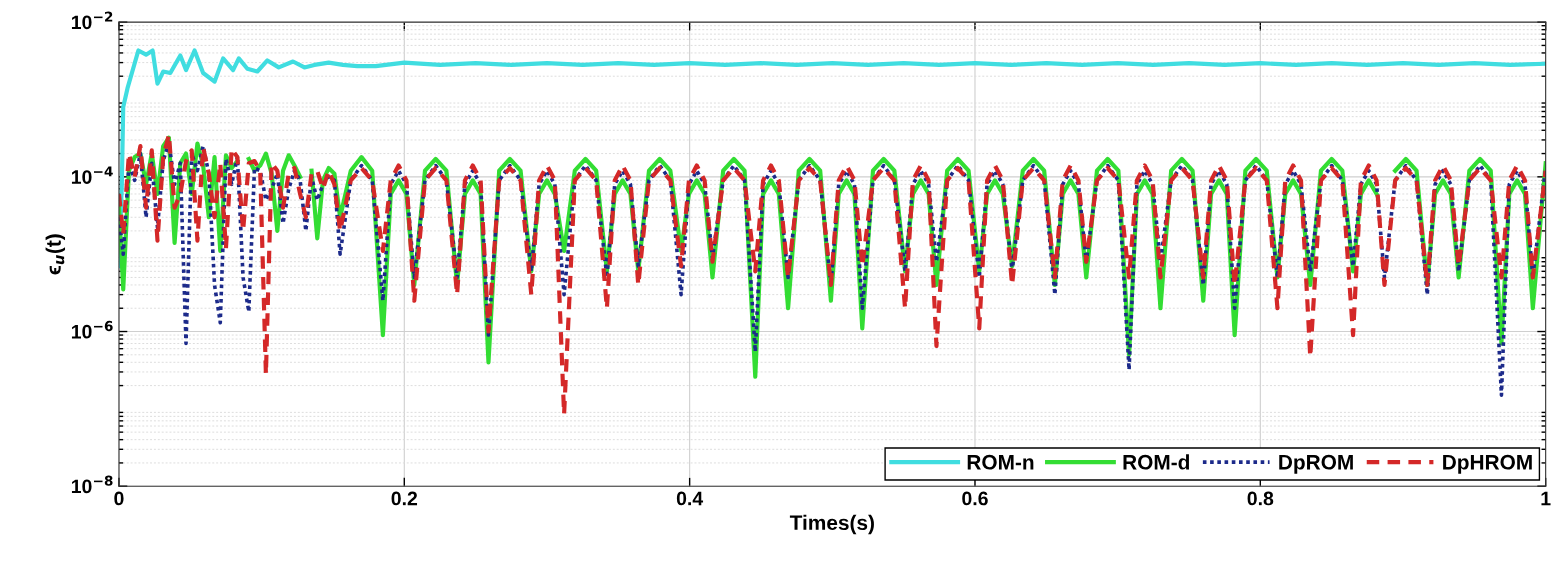 Image resolution: width=1555 pixels, height=568 pixels. I want to click on y-tick-label: 10$^{−4}$, so click(92, 175).